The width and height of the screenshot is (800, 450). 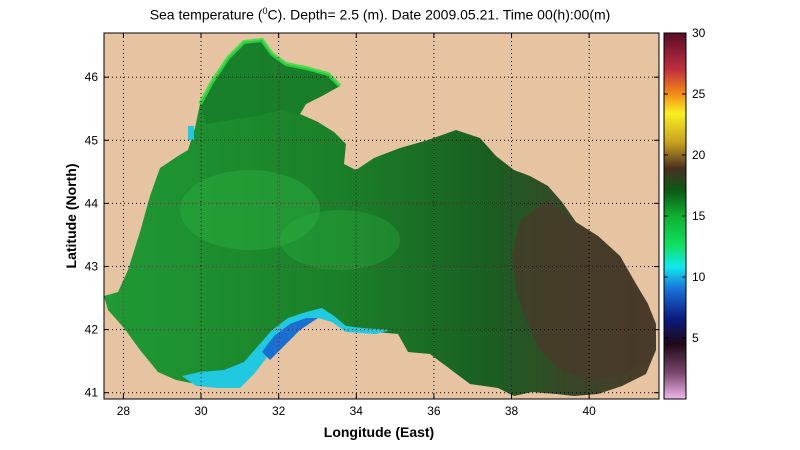 I want to click on cold-spot-north-west, so click(x=191, y=133).